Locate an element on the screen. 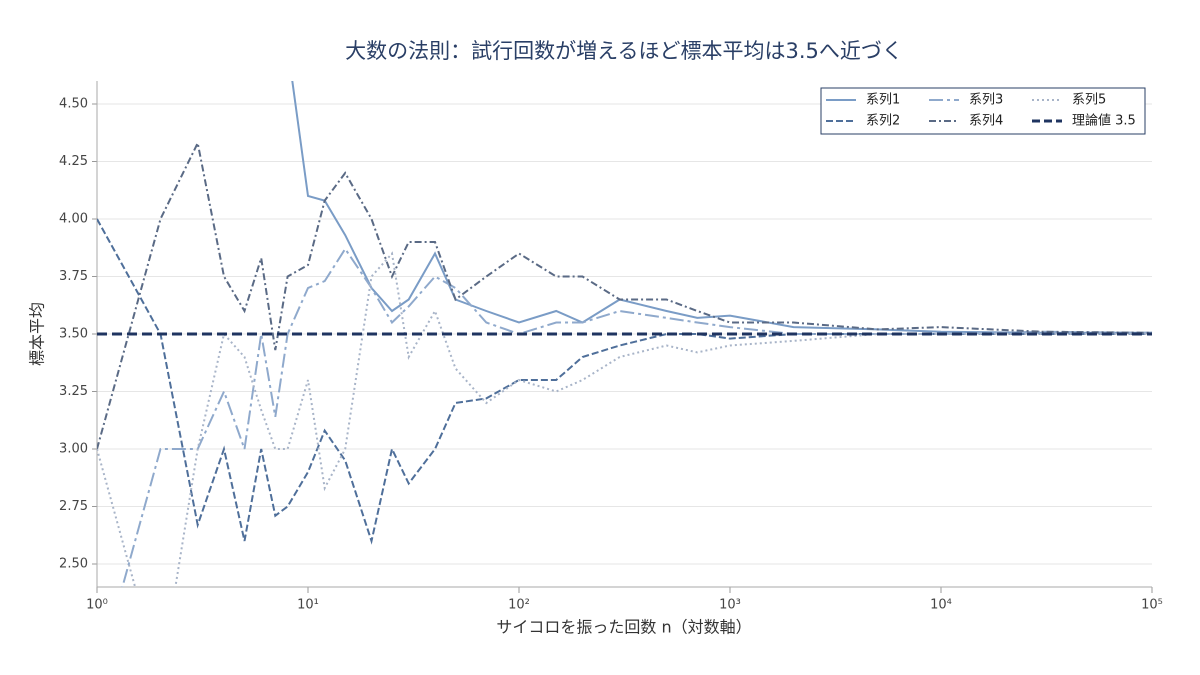 The image size is (1200, 675). chart-title: 大数の法則：試行回数が増えるほど標本平均は3.5へ近づく is located at coordinates (624, 51).